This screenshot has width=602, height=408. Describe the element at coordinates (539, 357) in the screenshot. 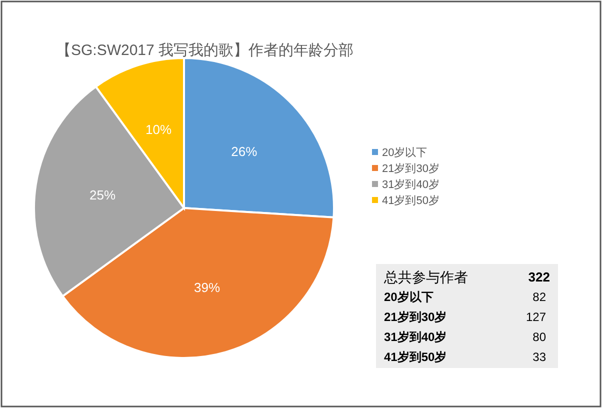

I see `data-label: 33` at that location.